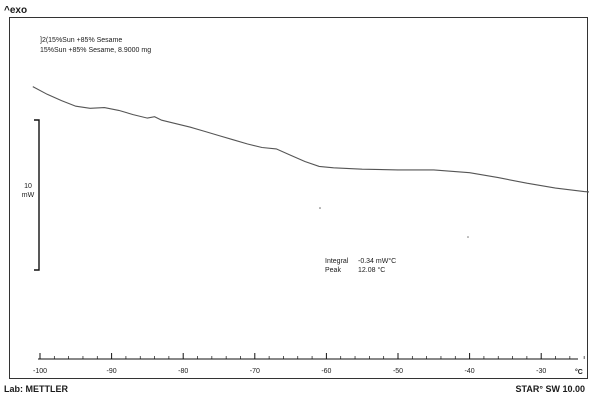 The image size is (589, 398). I want to click on software-label: STAR° SW 10.00, so click(550, 389).